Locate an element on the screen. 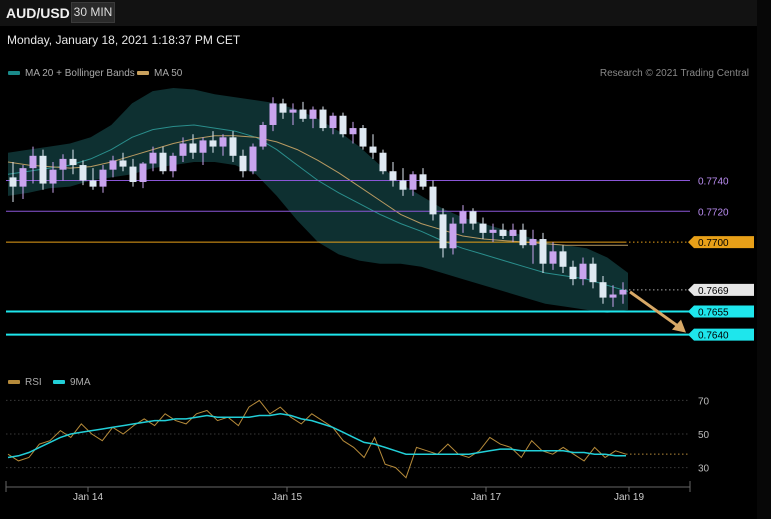 This screenshot has width=771, height=519. forecast-arrow-head is located at coordinates (679, 326).